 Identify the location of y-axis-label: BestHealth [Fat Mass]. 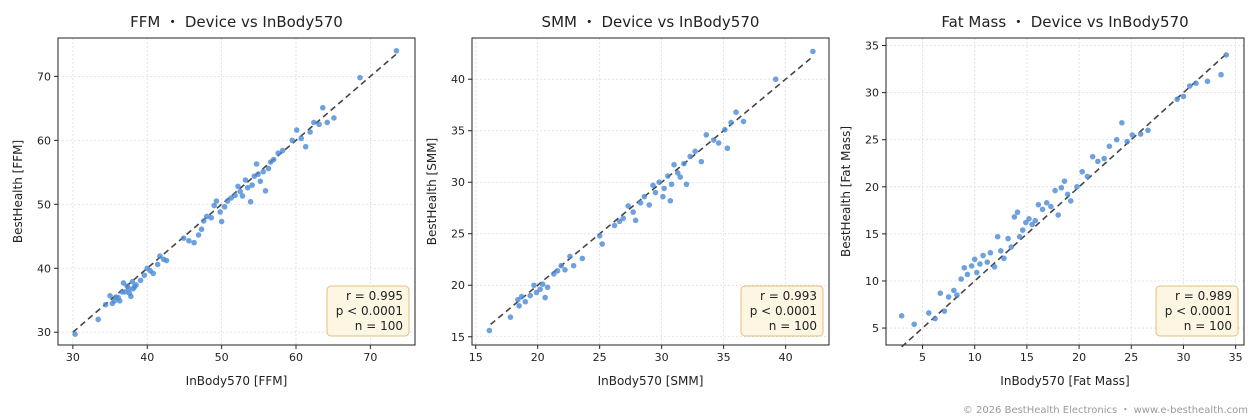
(846, 191).